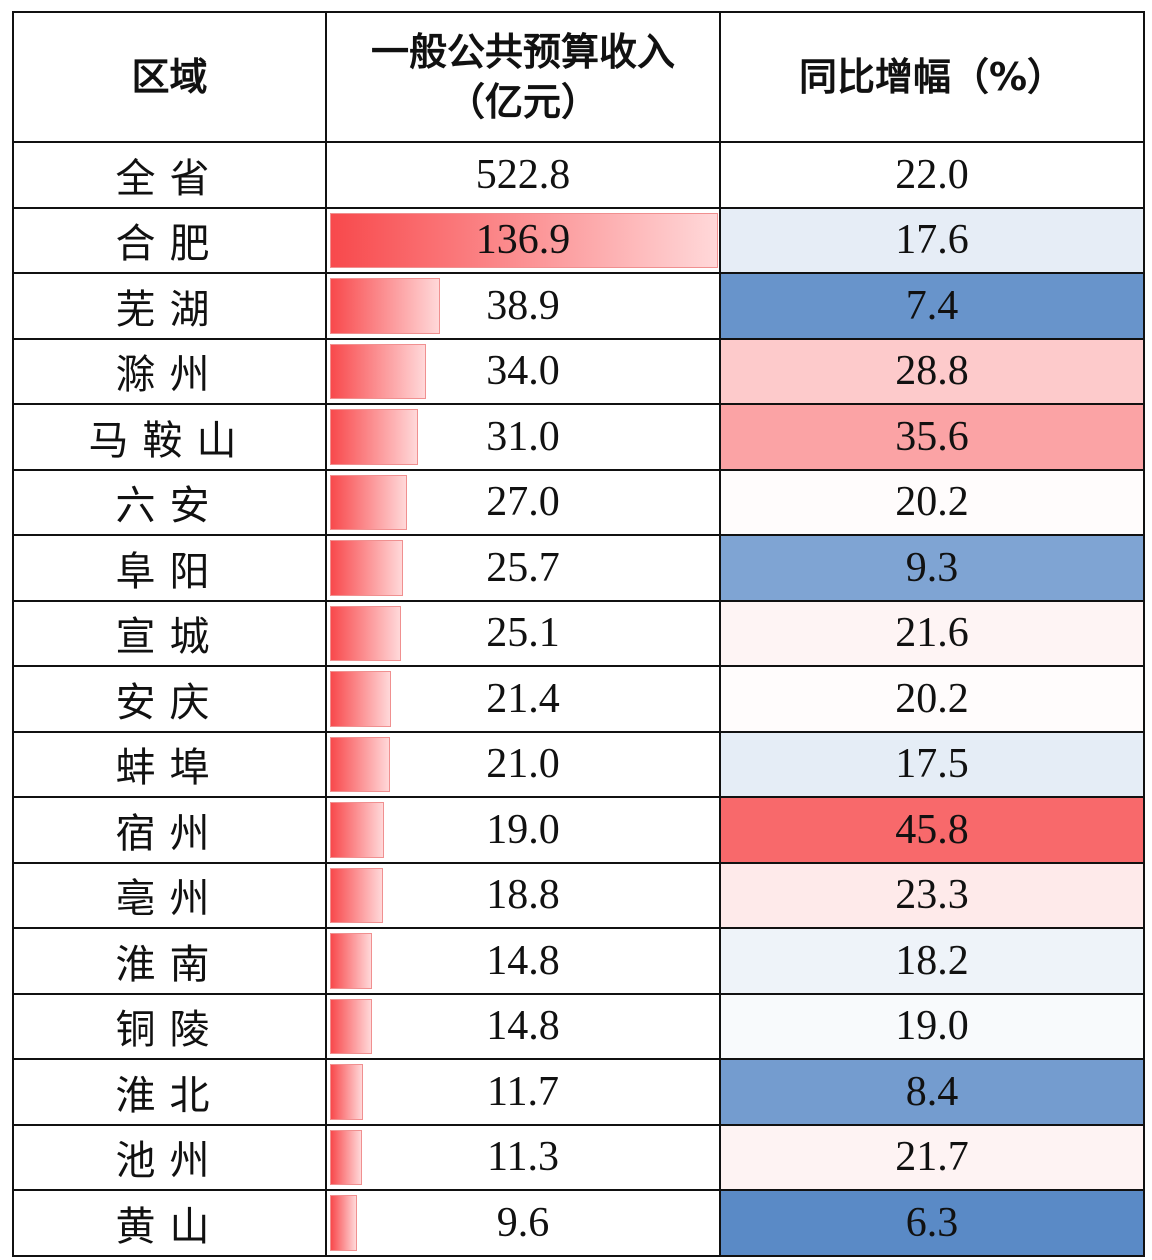  I want to click on revenue-cell: 34.0, so click(523, 371).